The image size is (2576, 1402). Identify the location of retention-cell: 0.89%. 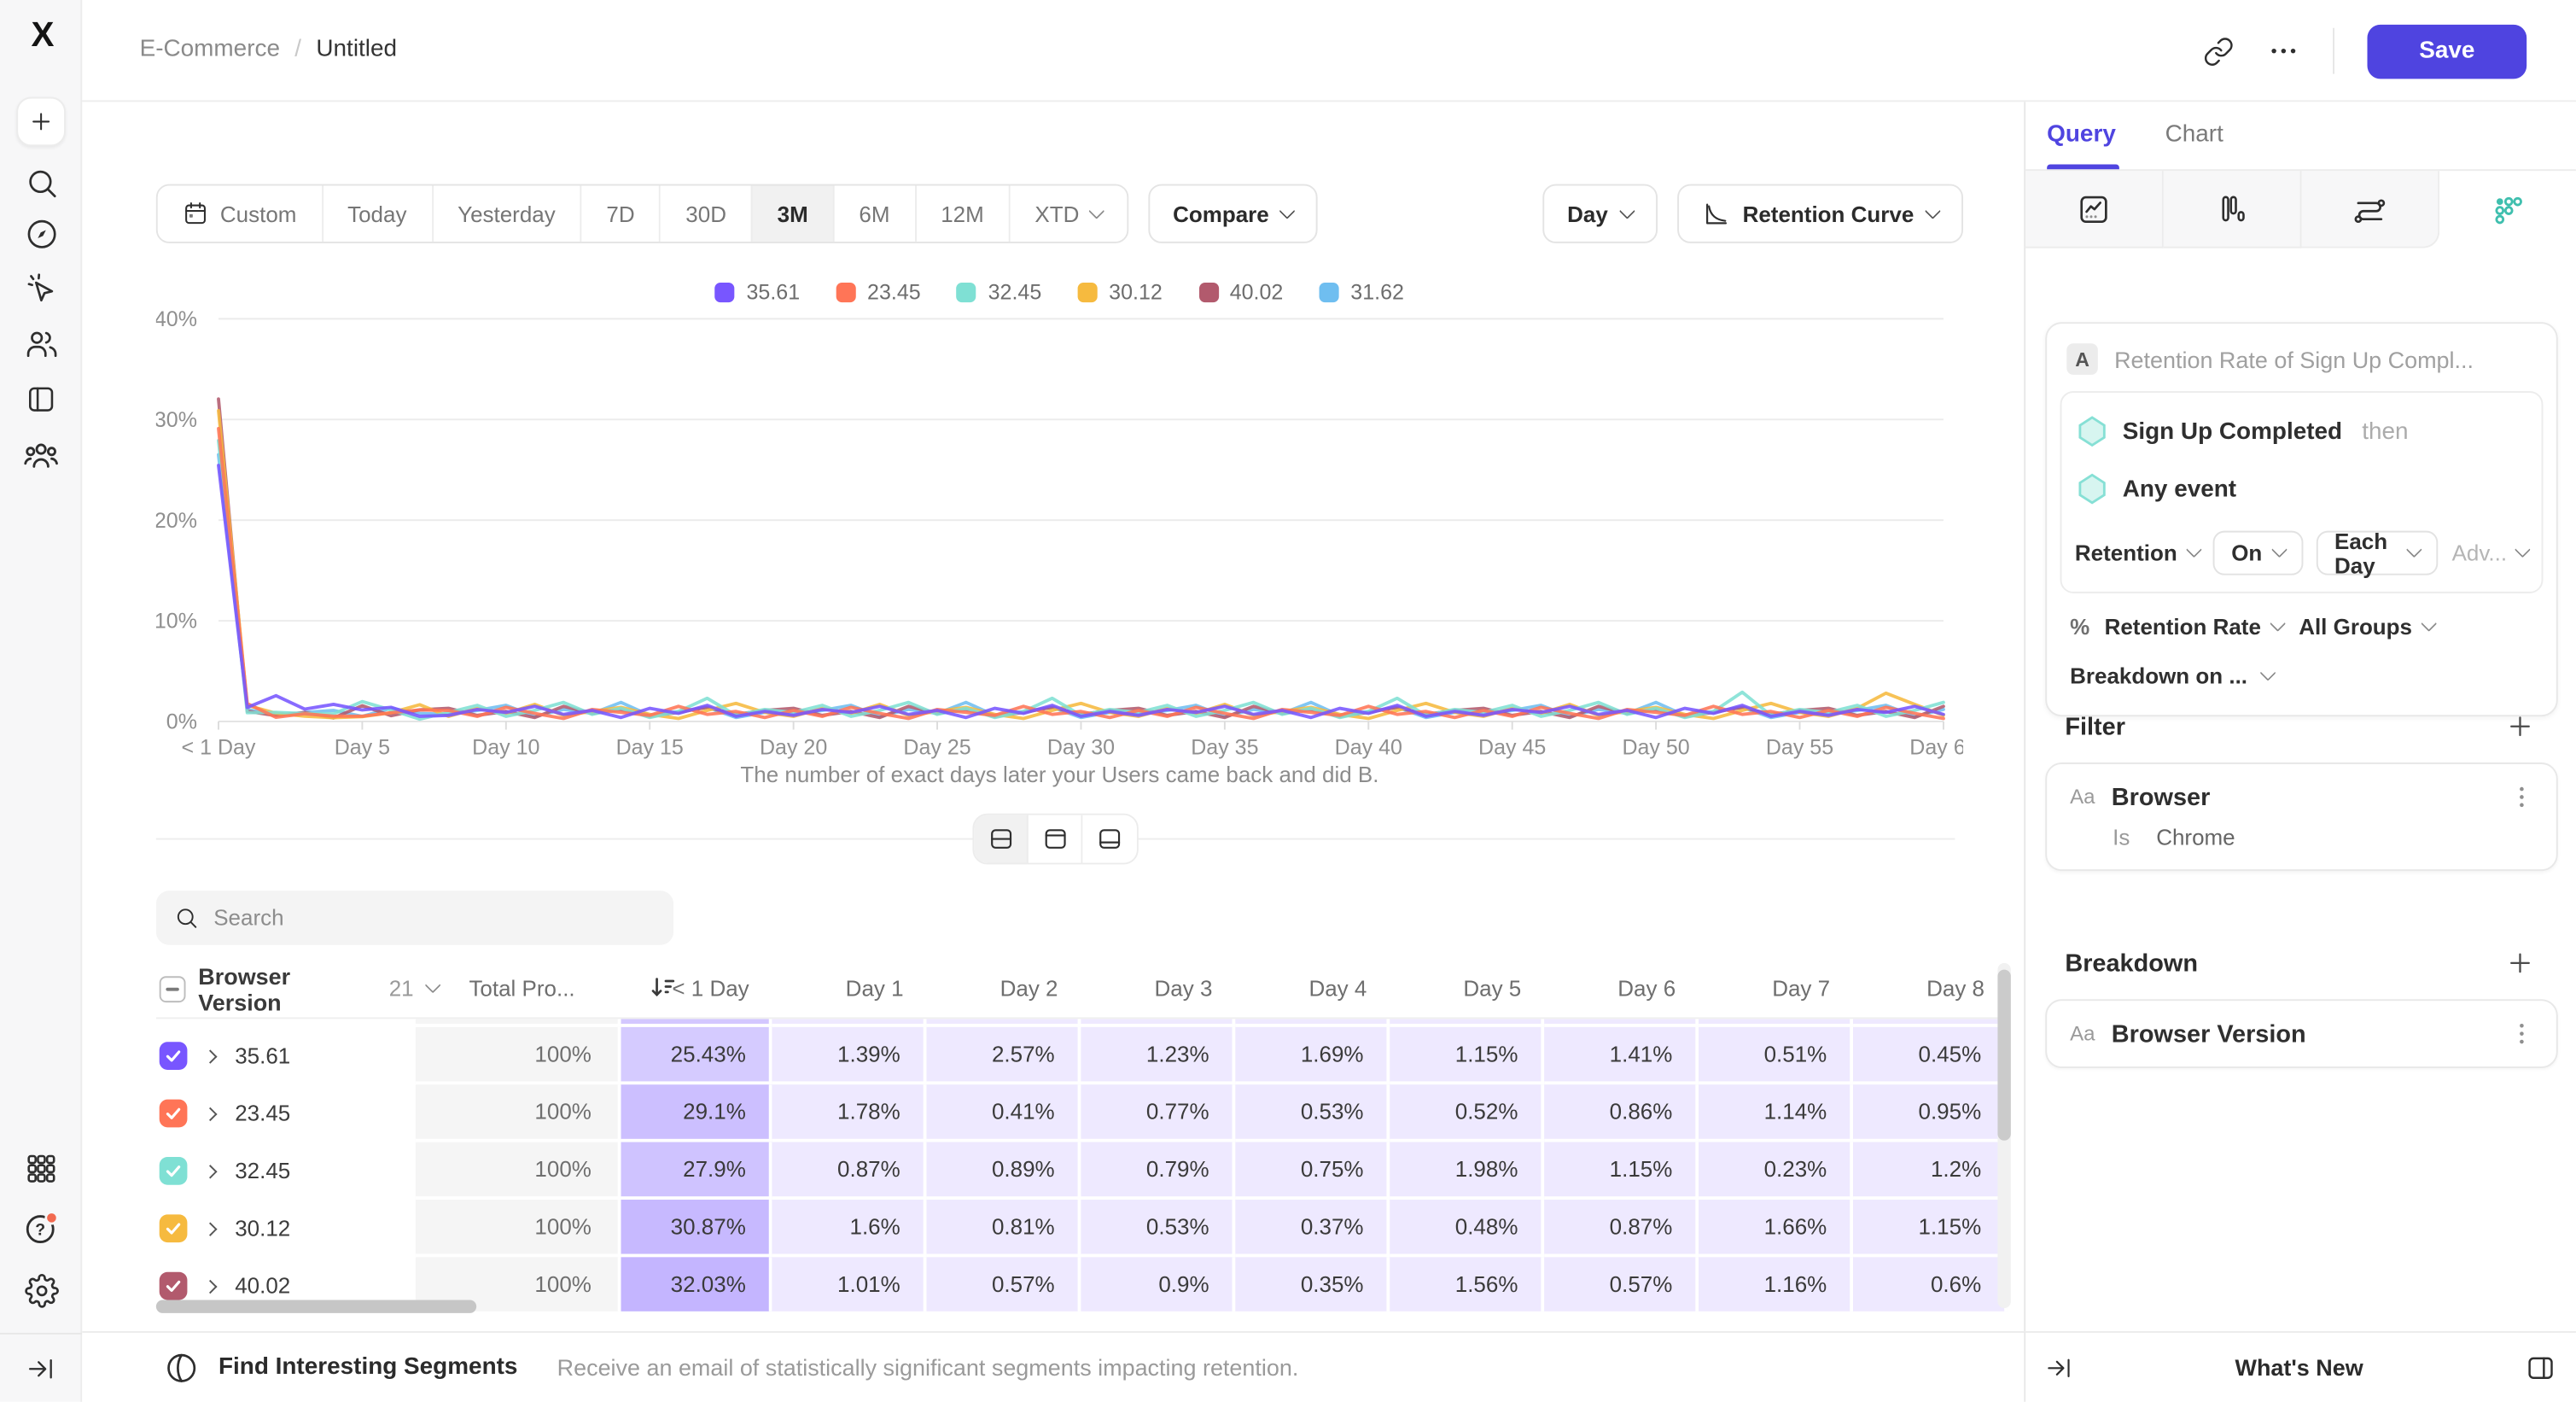
(1003, 1171).